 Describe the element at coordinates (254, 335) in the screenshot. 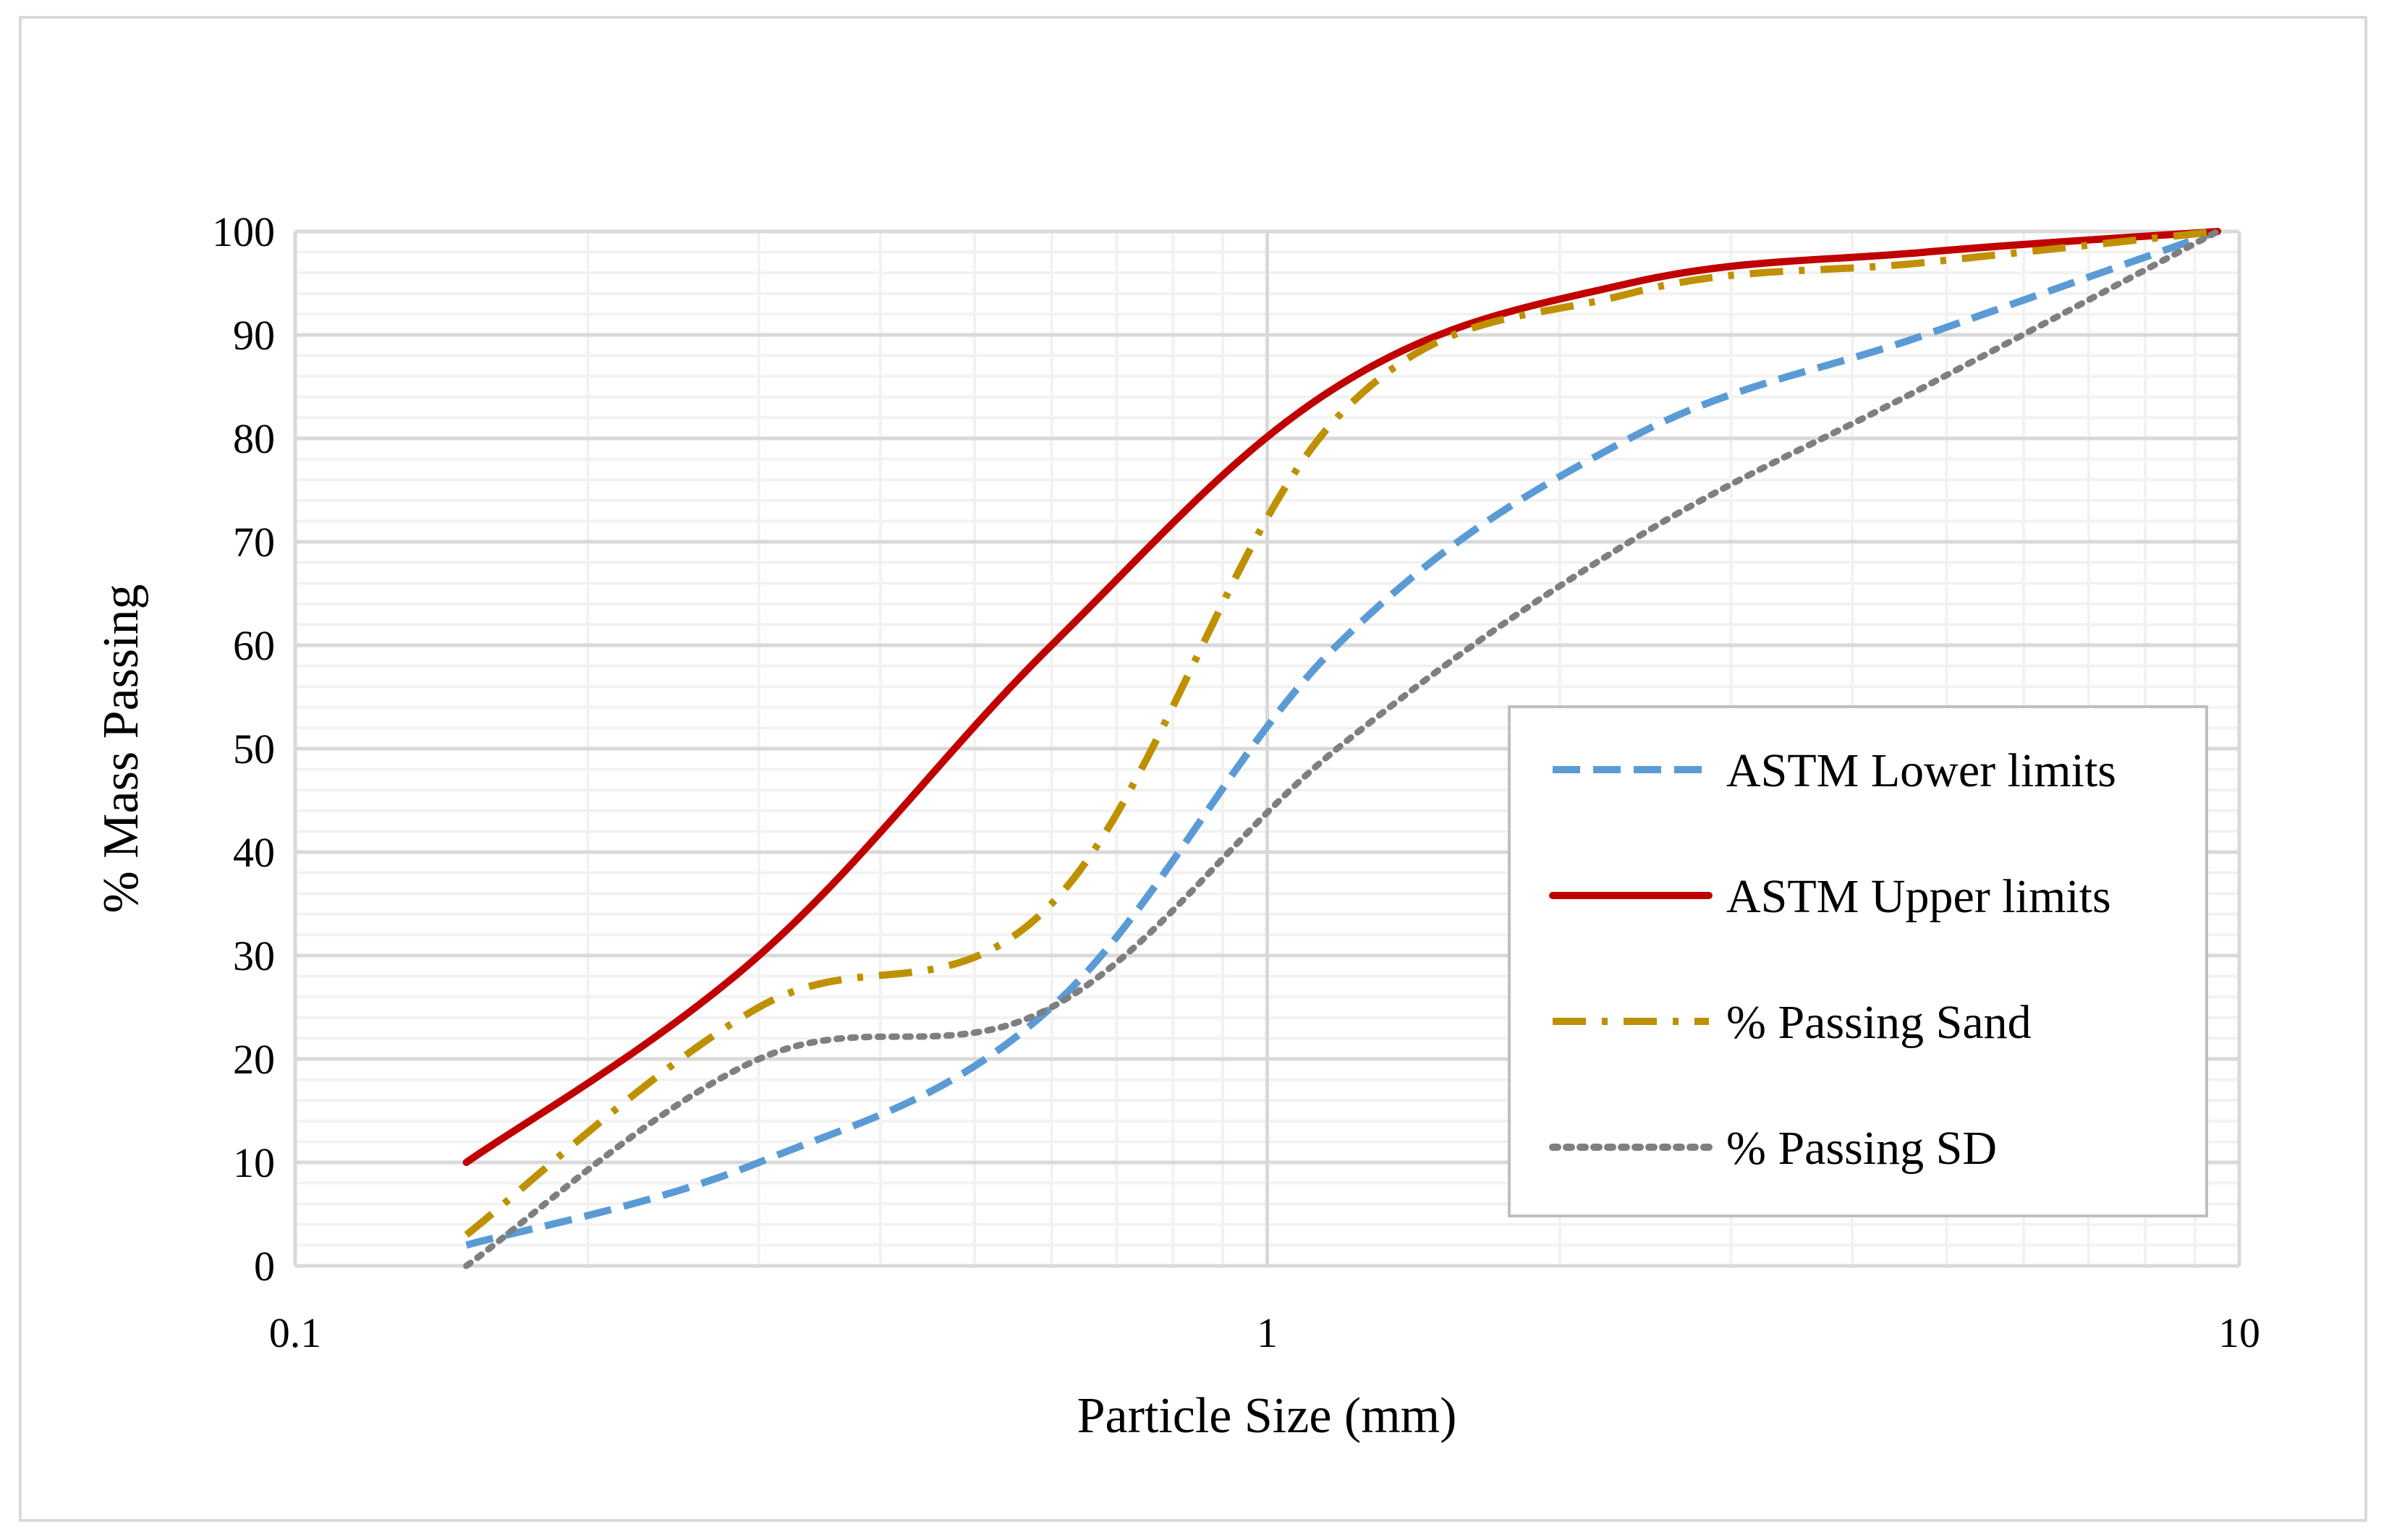

I see `y-tick-label: 90` at that location.